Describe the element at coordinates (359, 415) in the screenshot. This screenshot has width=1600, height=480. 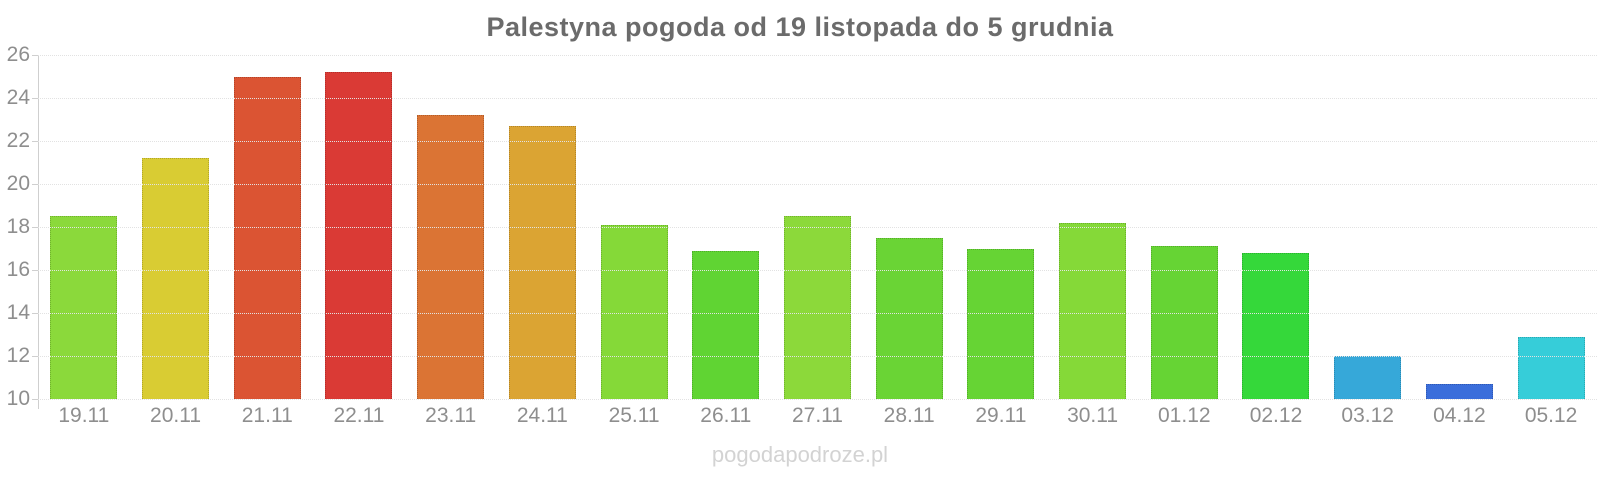
I see `x-axis-label-22.11: 22.11` at that location.